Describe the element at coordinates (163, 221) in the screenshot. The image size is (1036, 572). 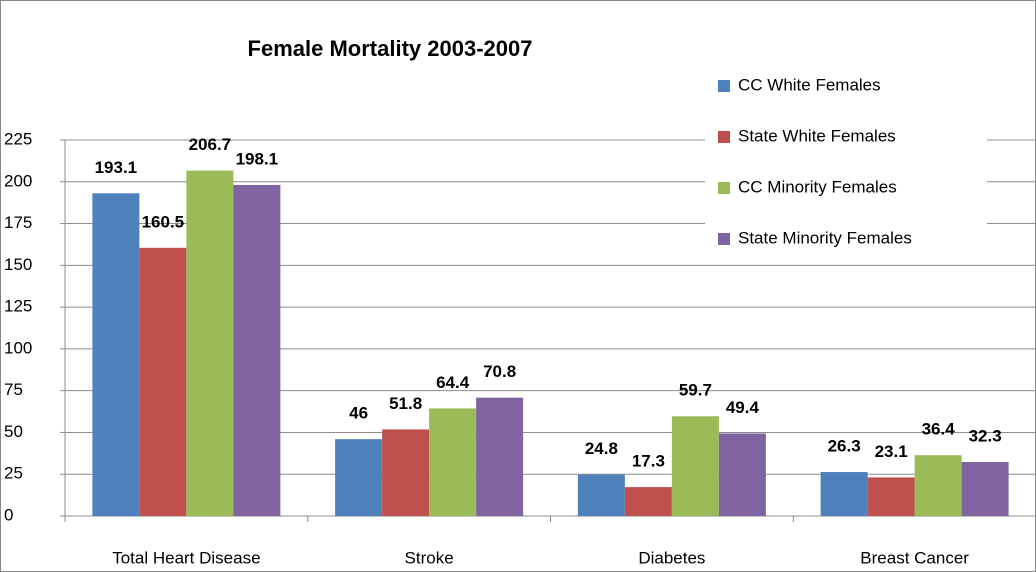
I see `data-label: 160.5` at that location.